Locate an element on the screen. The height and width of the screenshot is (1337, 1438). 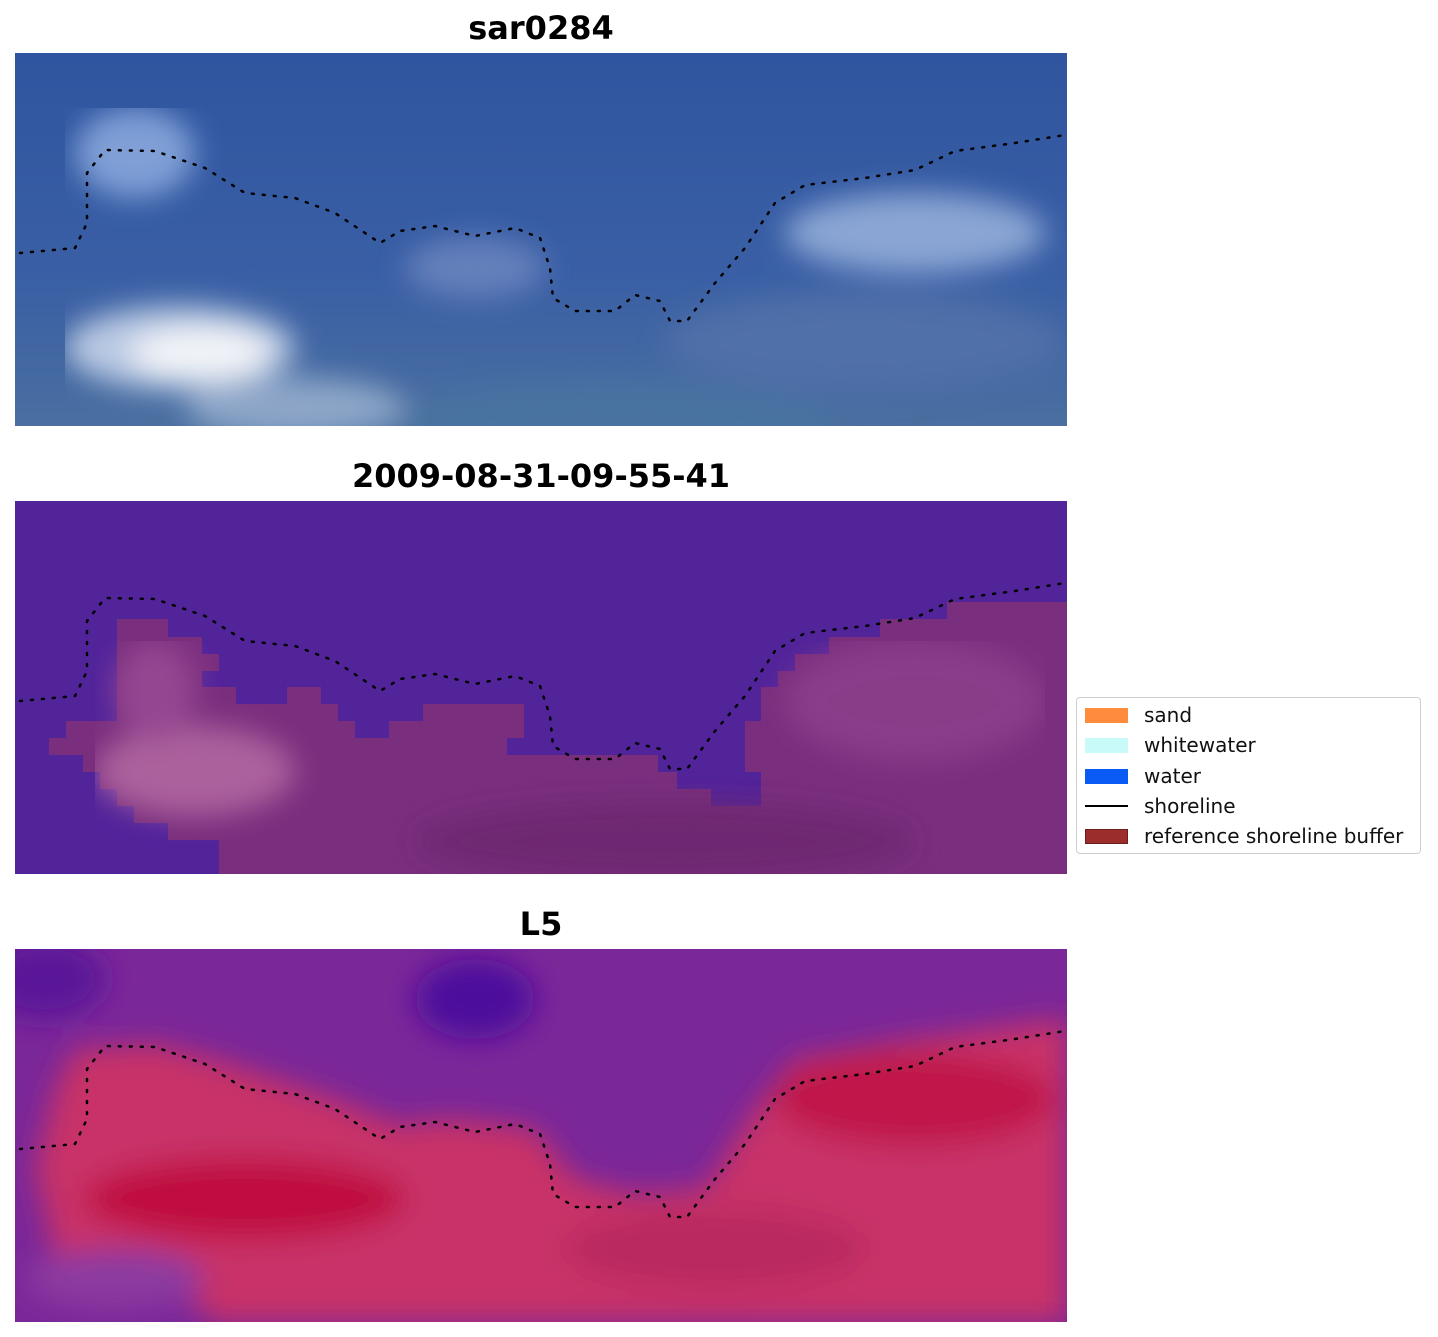
legend-label-whitewater: whitewater is located at coordinates (1200, 745).